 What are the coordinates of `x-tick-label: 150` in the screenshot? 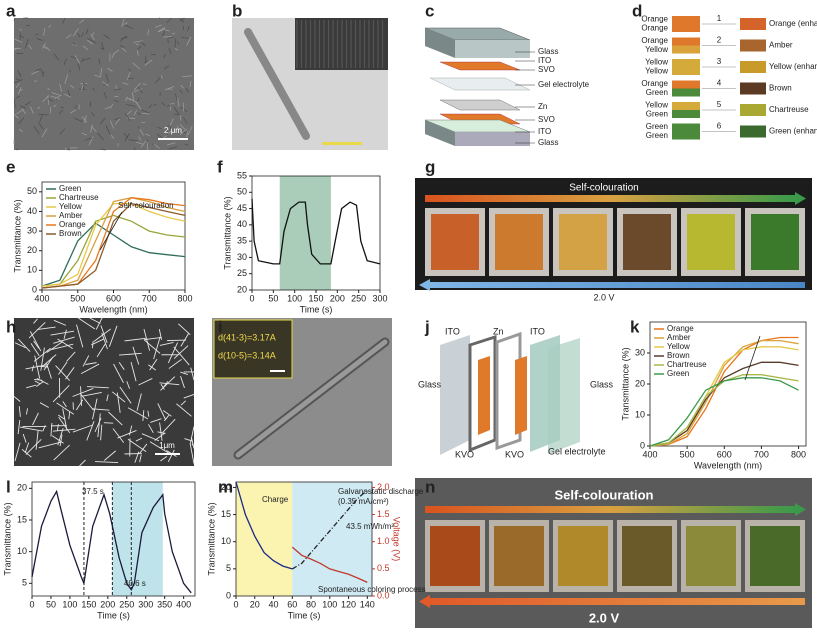 It's located at (315, 298).